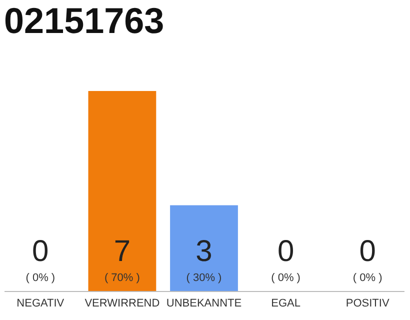  What do you see at coordinates (368, 304) in the screenshot?
I see `x-tick-label: POSITIV` at bounding box center [368, 304].